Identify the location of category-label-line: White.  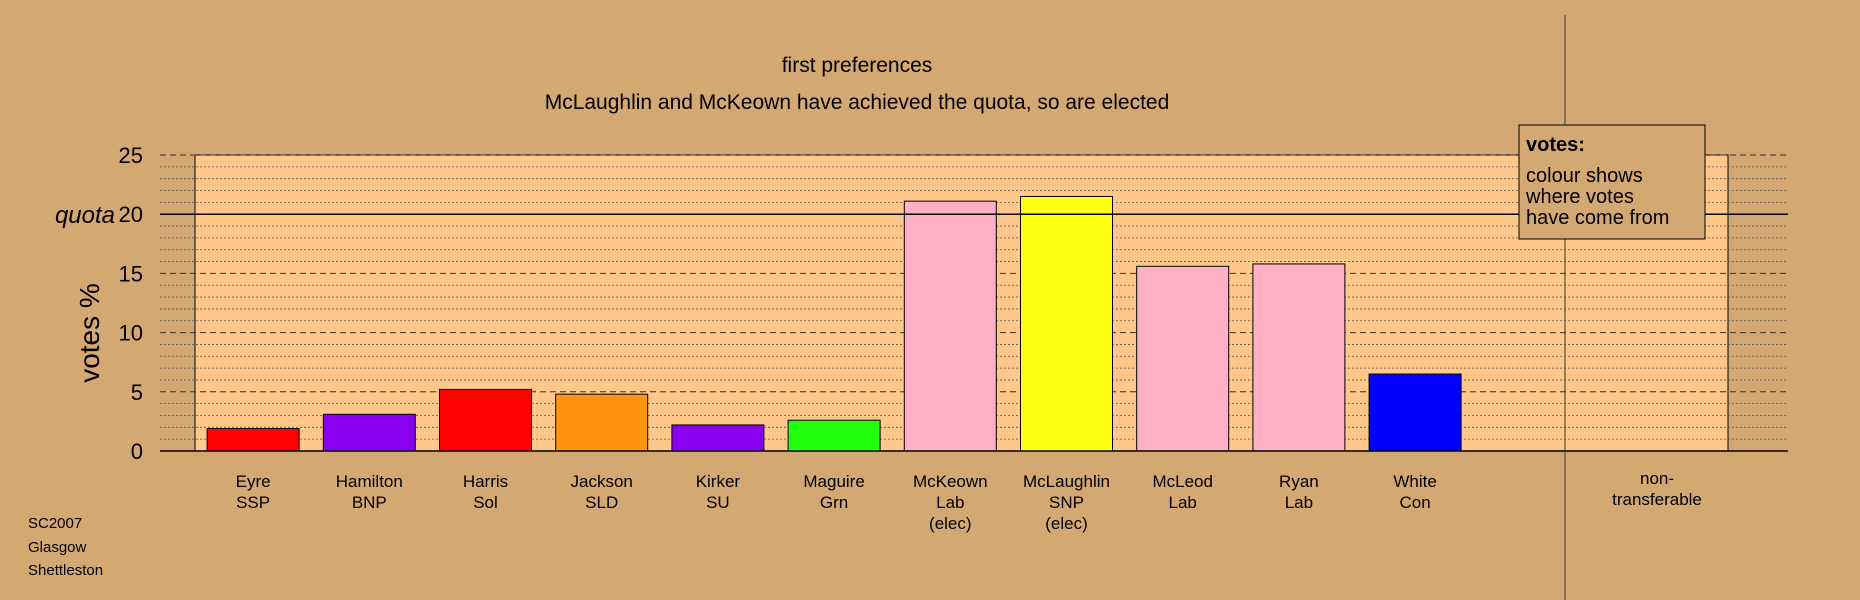
(1414, 481).